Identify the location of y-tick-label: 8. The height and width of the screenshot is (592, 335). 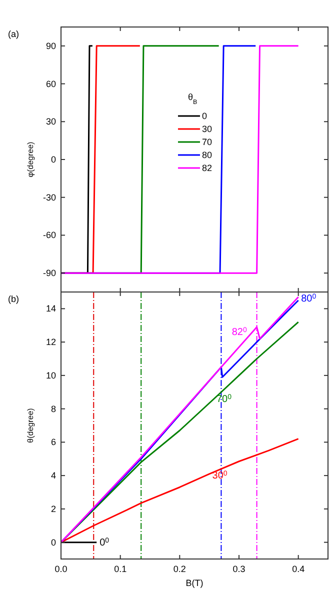
(53, 409).